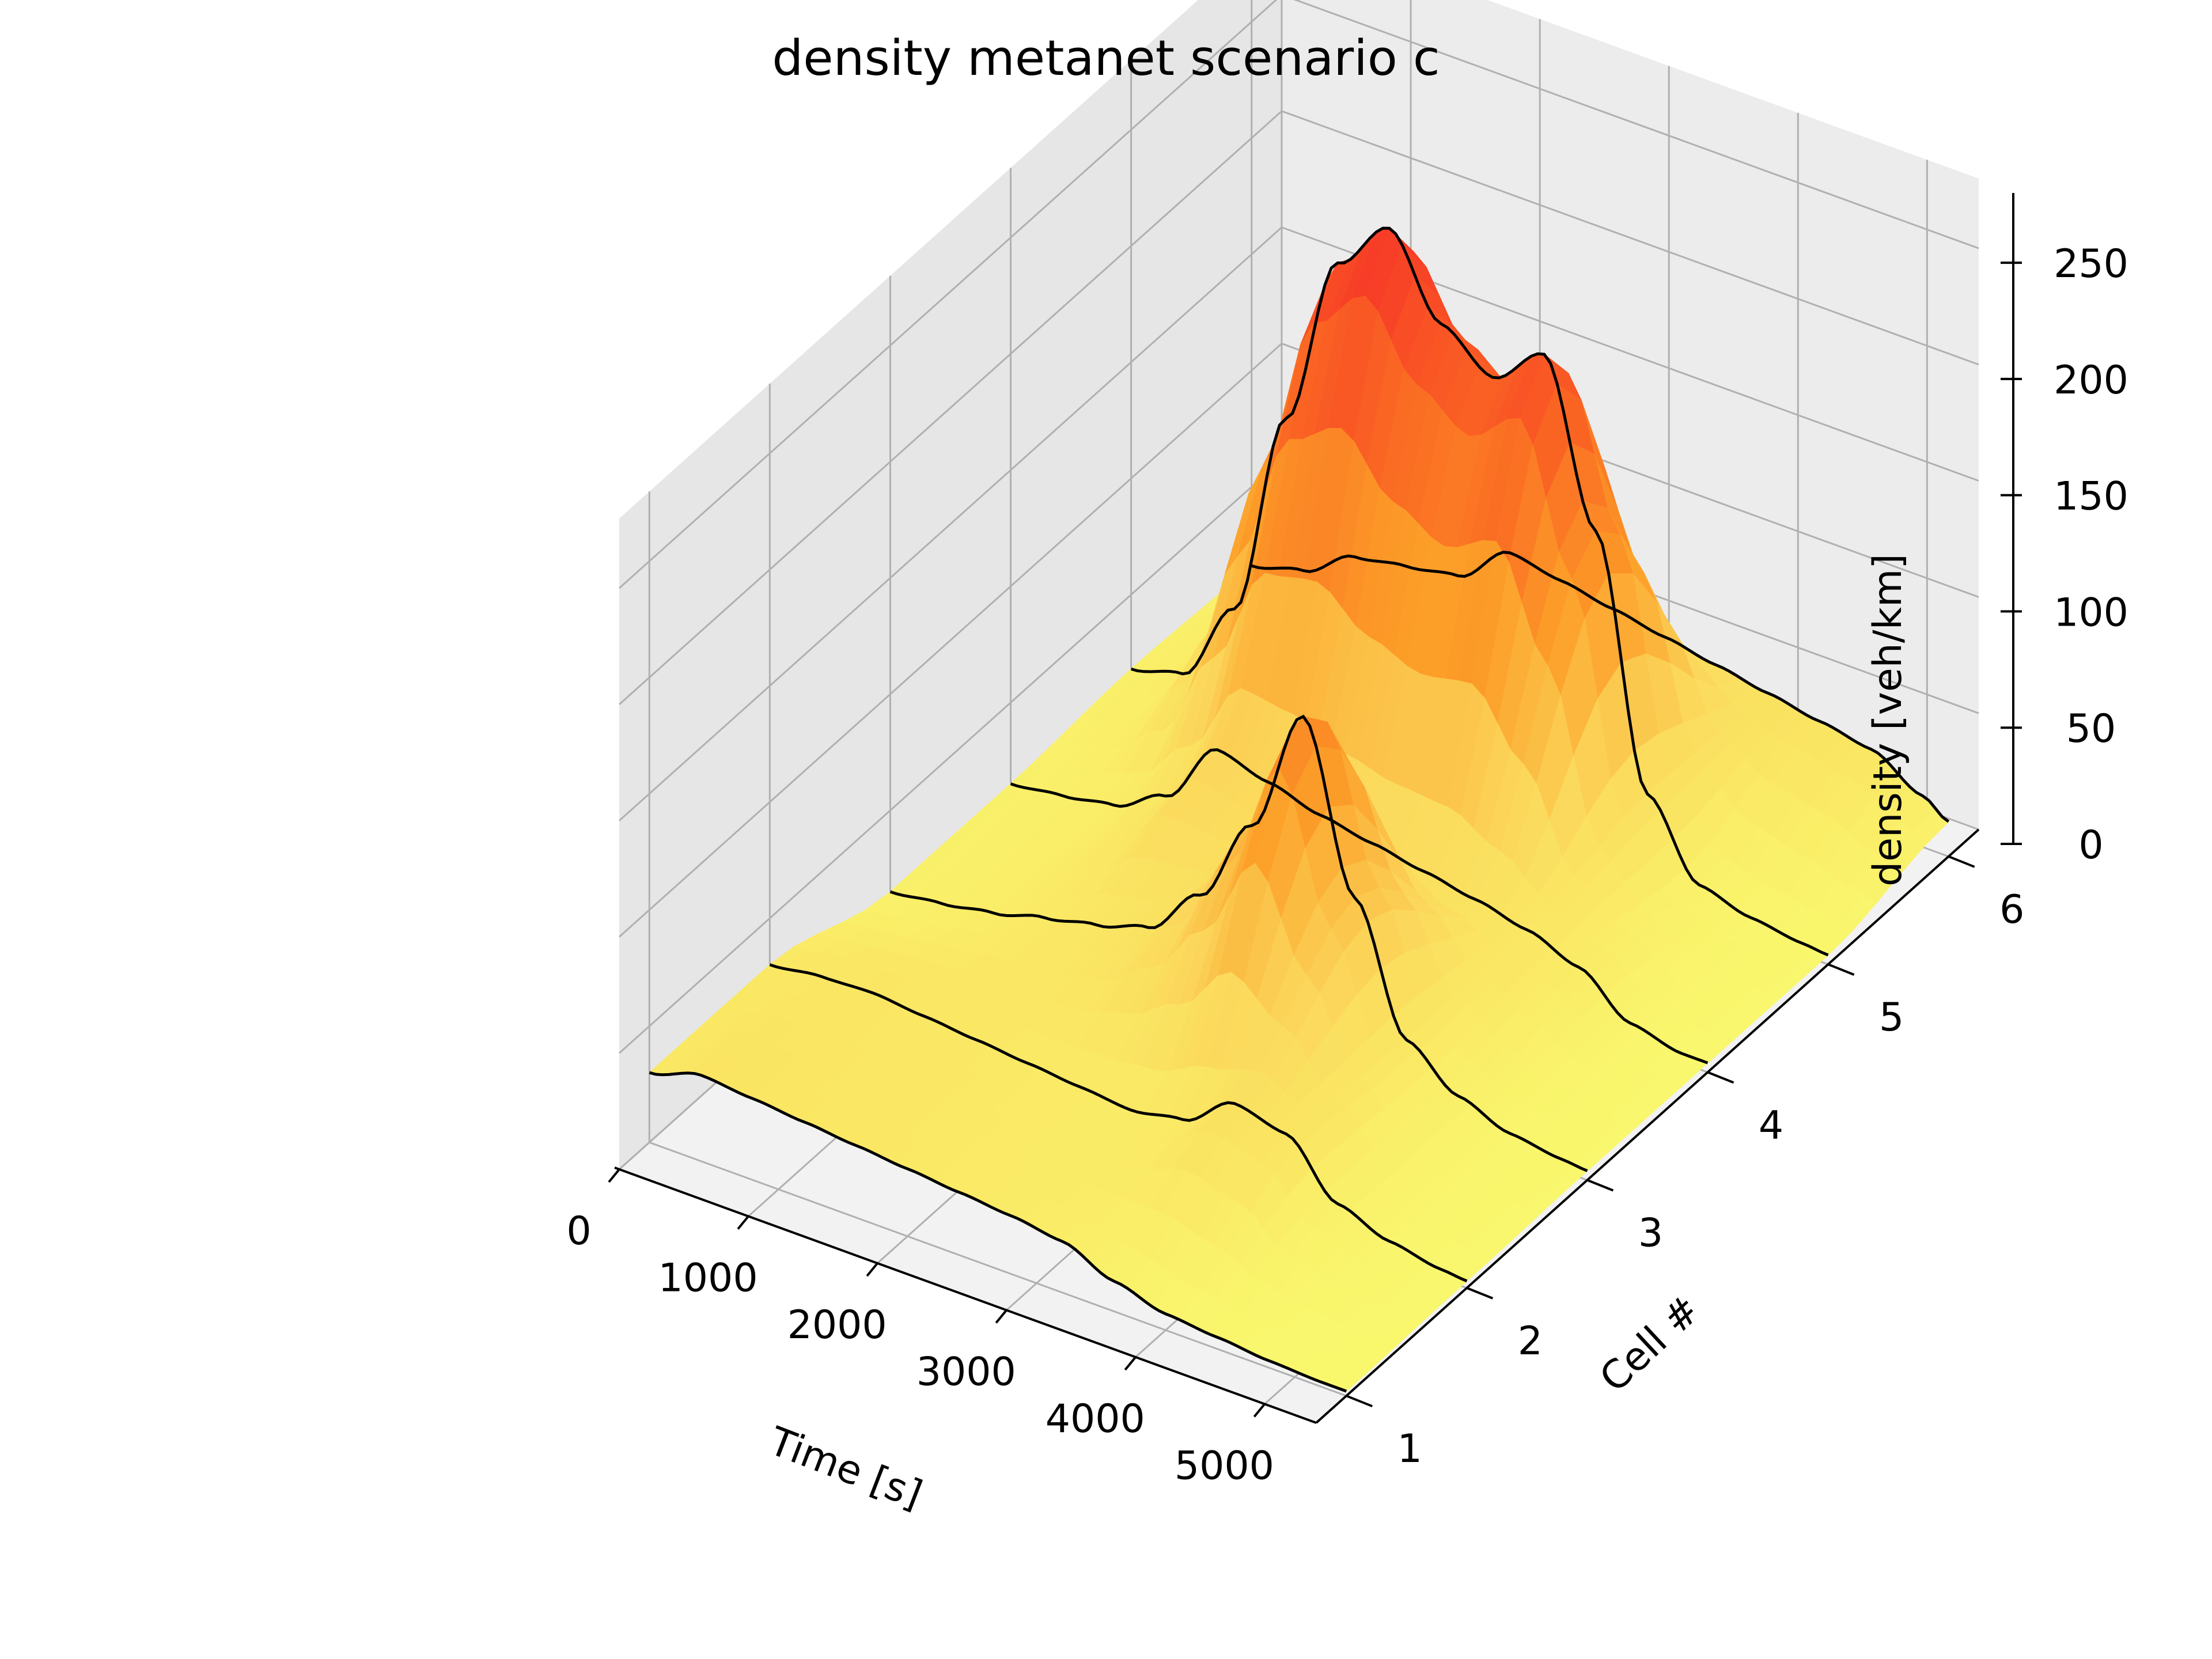  Describe the element at coordinates (2091, 497) in the screenshot. I see `z-tick-label: 150` at that location.